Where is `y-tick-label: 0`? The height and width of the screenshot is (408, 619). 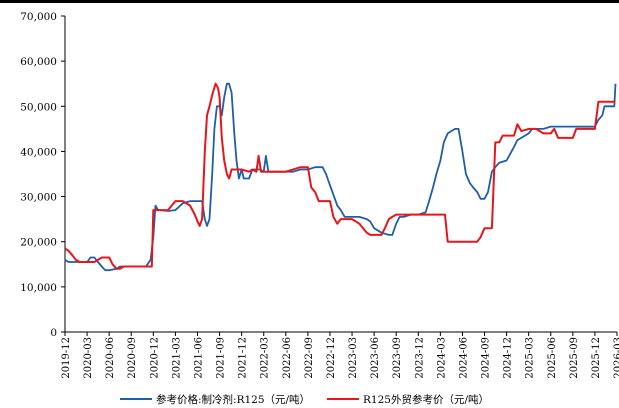
y-tick-label: 0 is located at coordinates (53, 333).